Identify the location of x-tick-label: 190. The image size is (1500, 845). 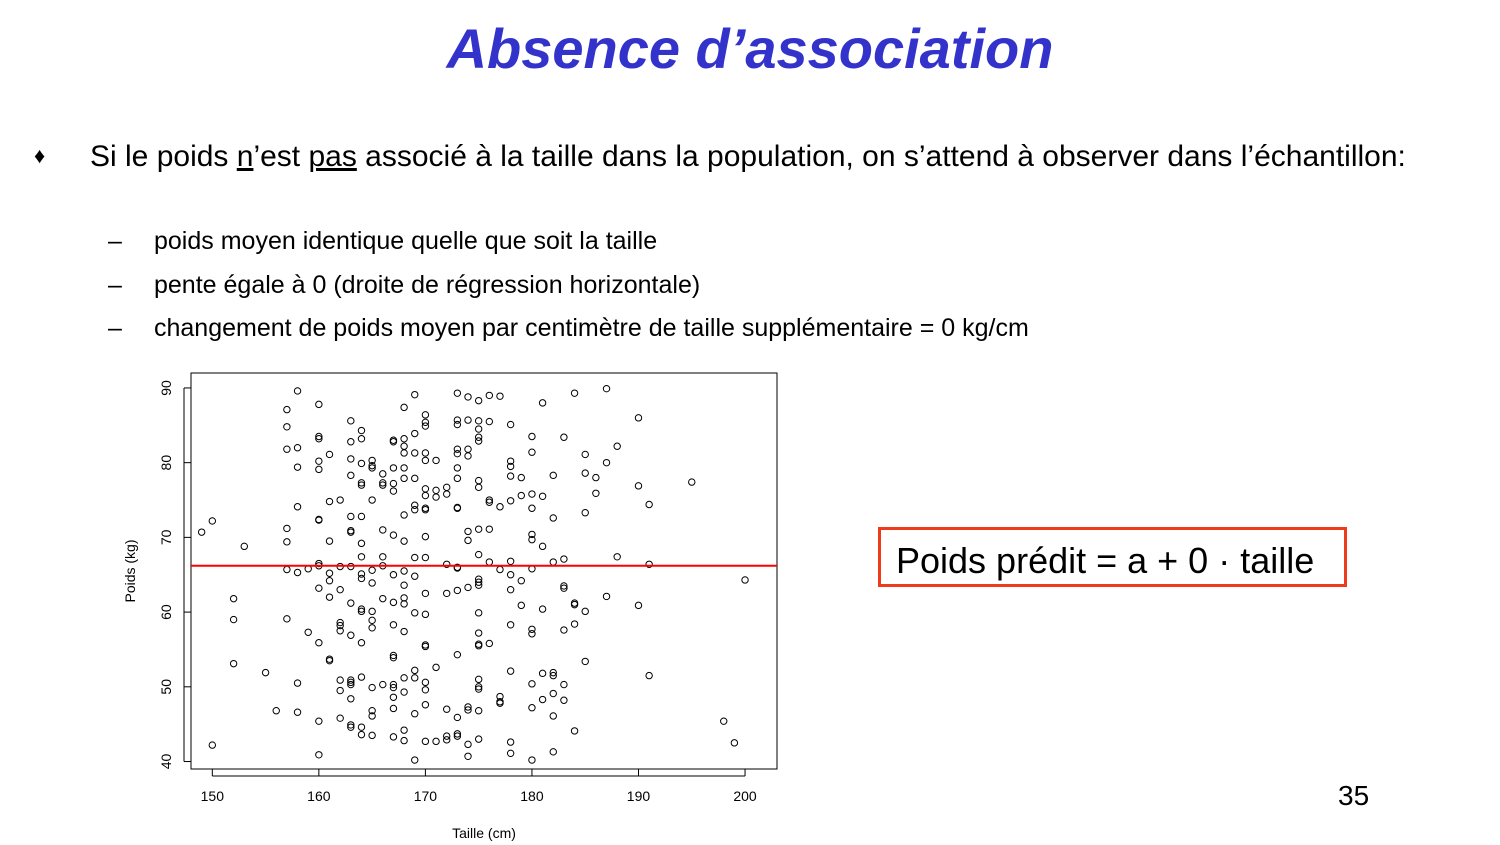
(639, 796).